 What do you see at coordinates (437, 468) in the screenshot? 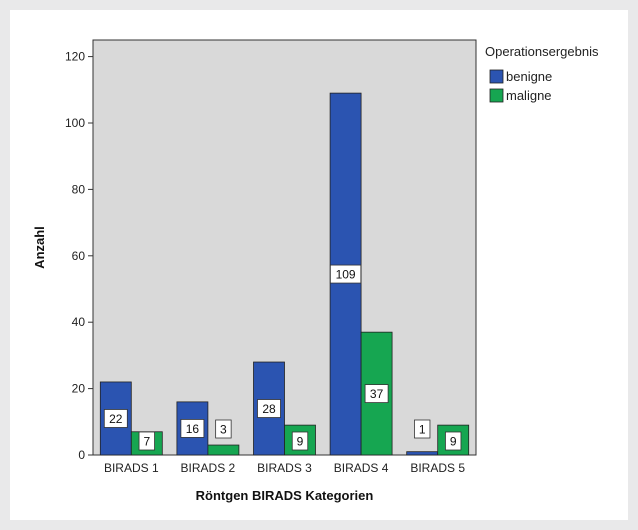
I see `x-tick-label: BIRADS 5` at bounding box center [437, 468].